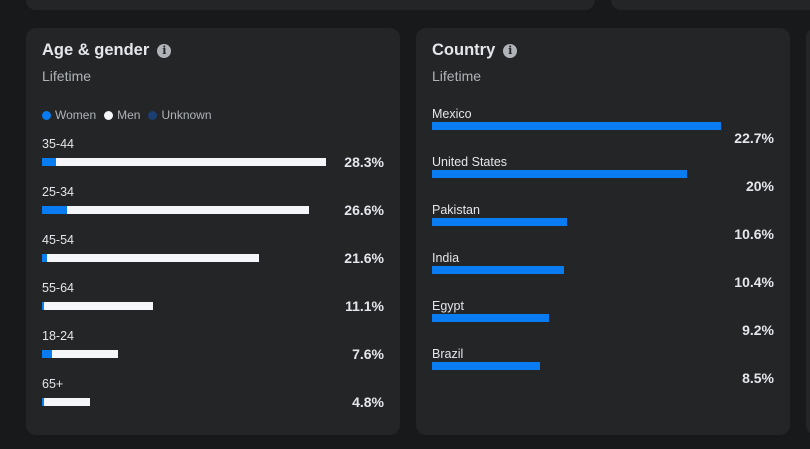 This screenshot has height=449, width=810. I want to click on age-row-55-64: 55-64 11.1%, so click(213, 301).